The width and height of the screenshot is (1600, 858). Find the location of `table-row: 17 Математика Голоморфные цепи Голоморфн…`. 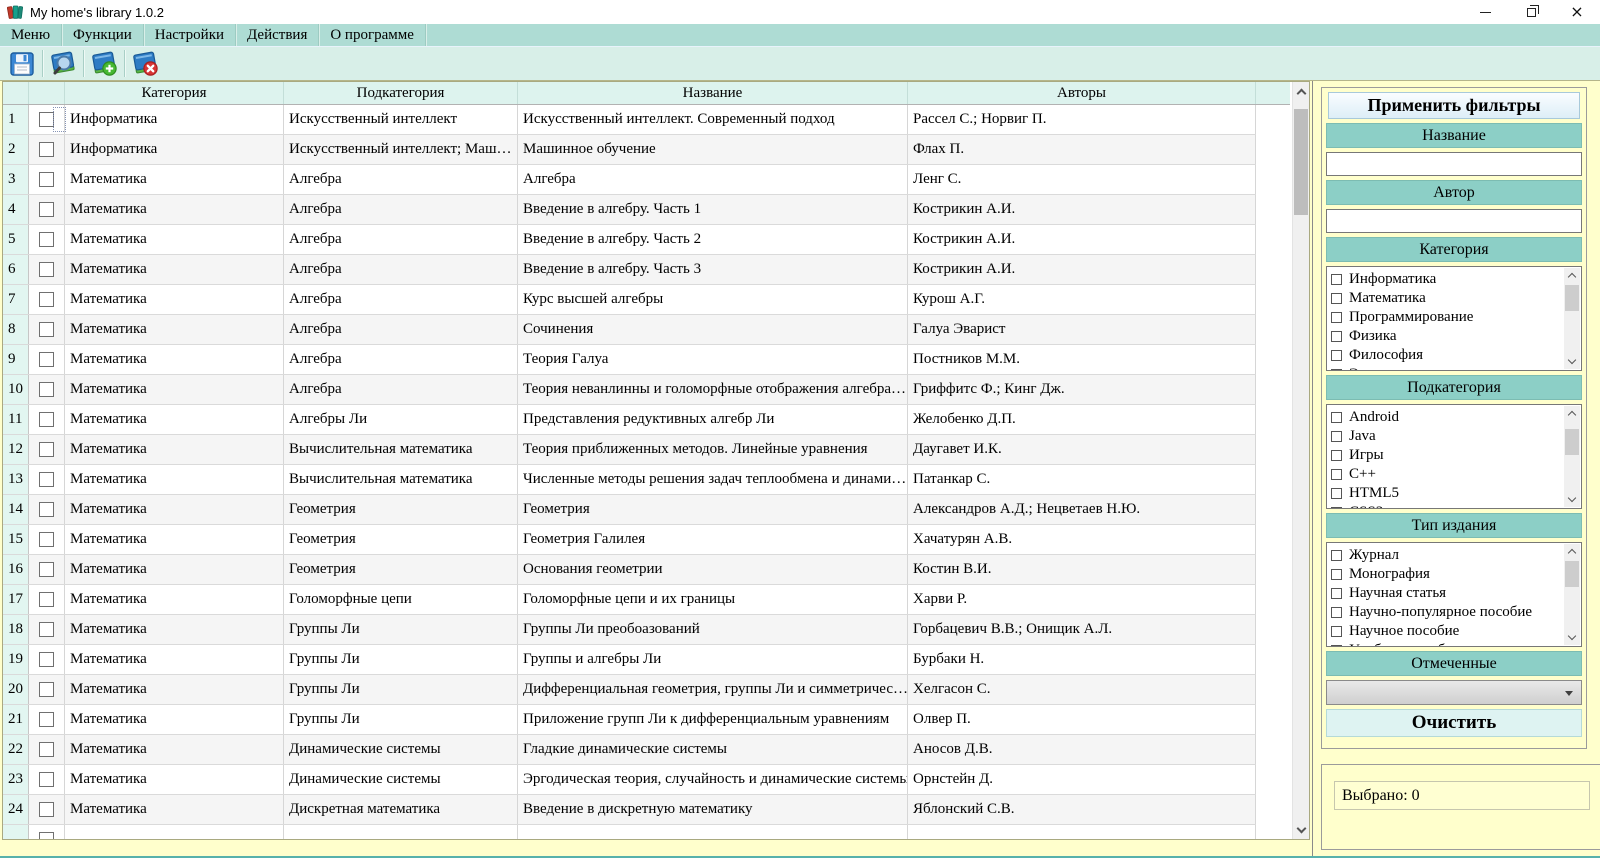

table-row: 17 Математика Голоморфные цепи Голоморфн… is located at coordinates (629, 600).